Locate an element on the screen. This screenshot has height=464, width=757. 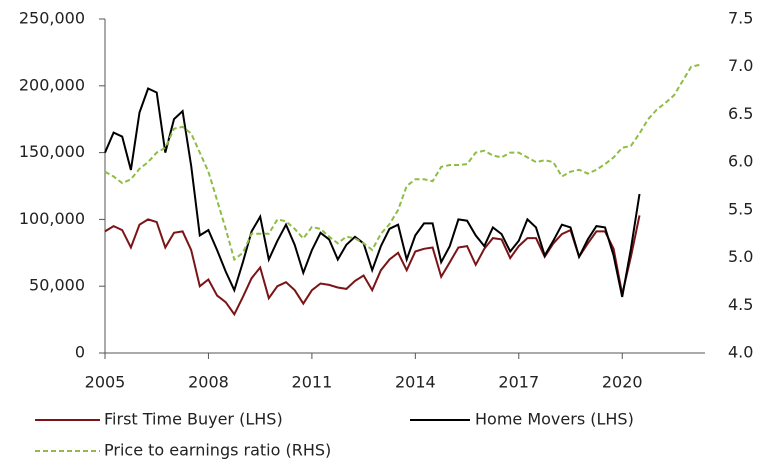
x-tick-label: 2014 is located at coordinates (415, 382).